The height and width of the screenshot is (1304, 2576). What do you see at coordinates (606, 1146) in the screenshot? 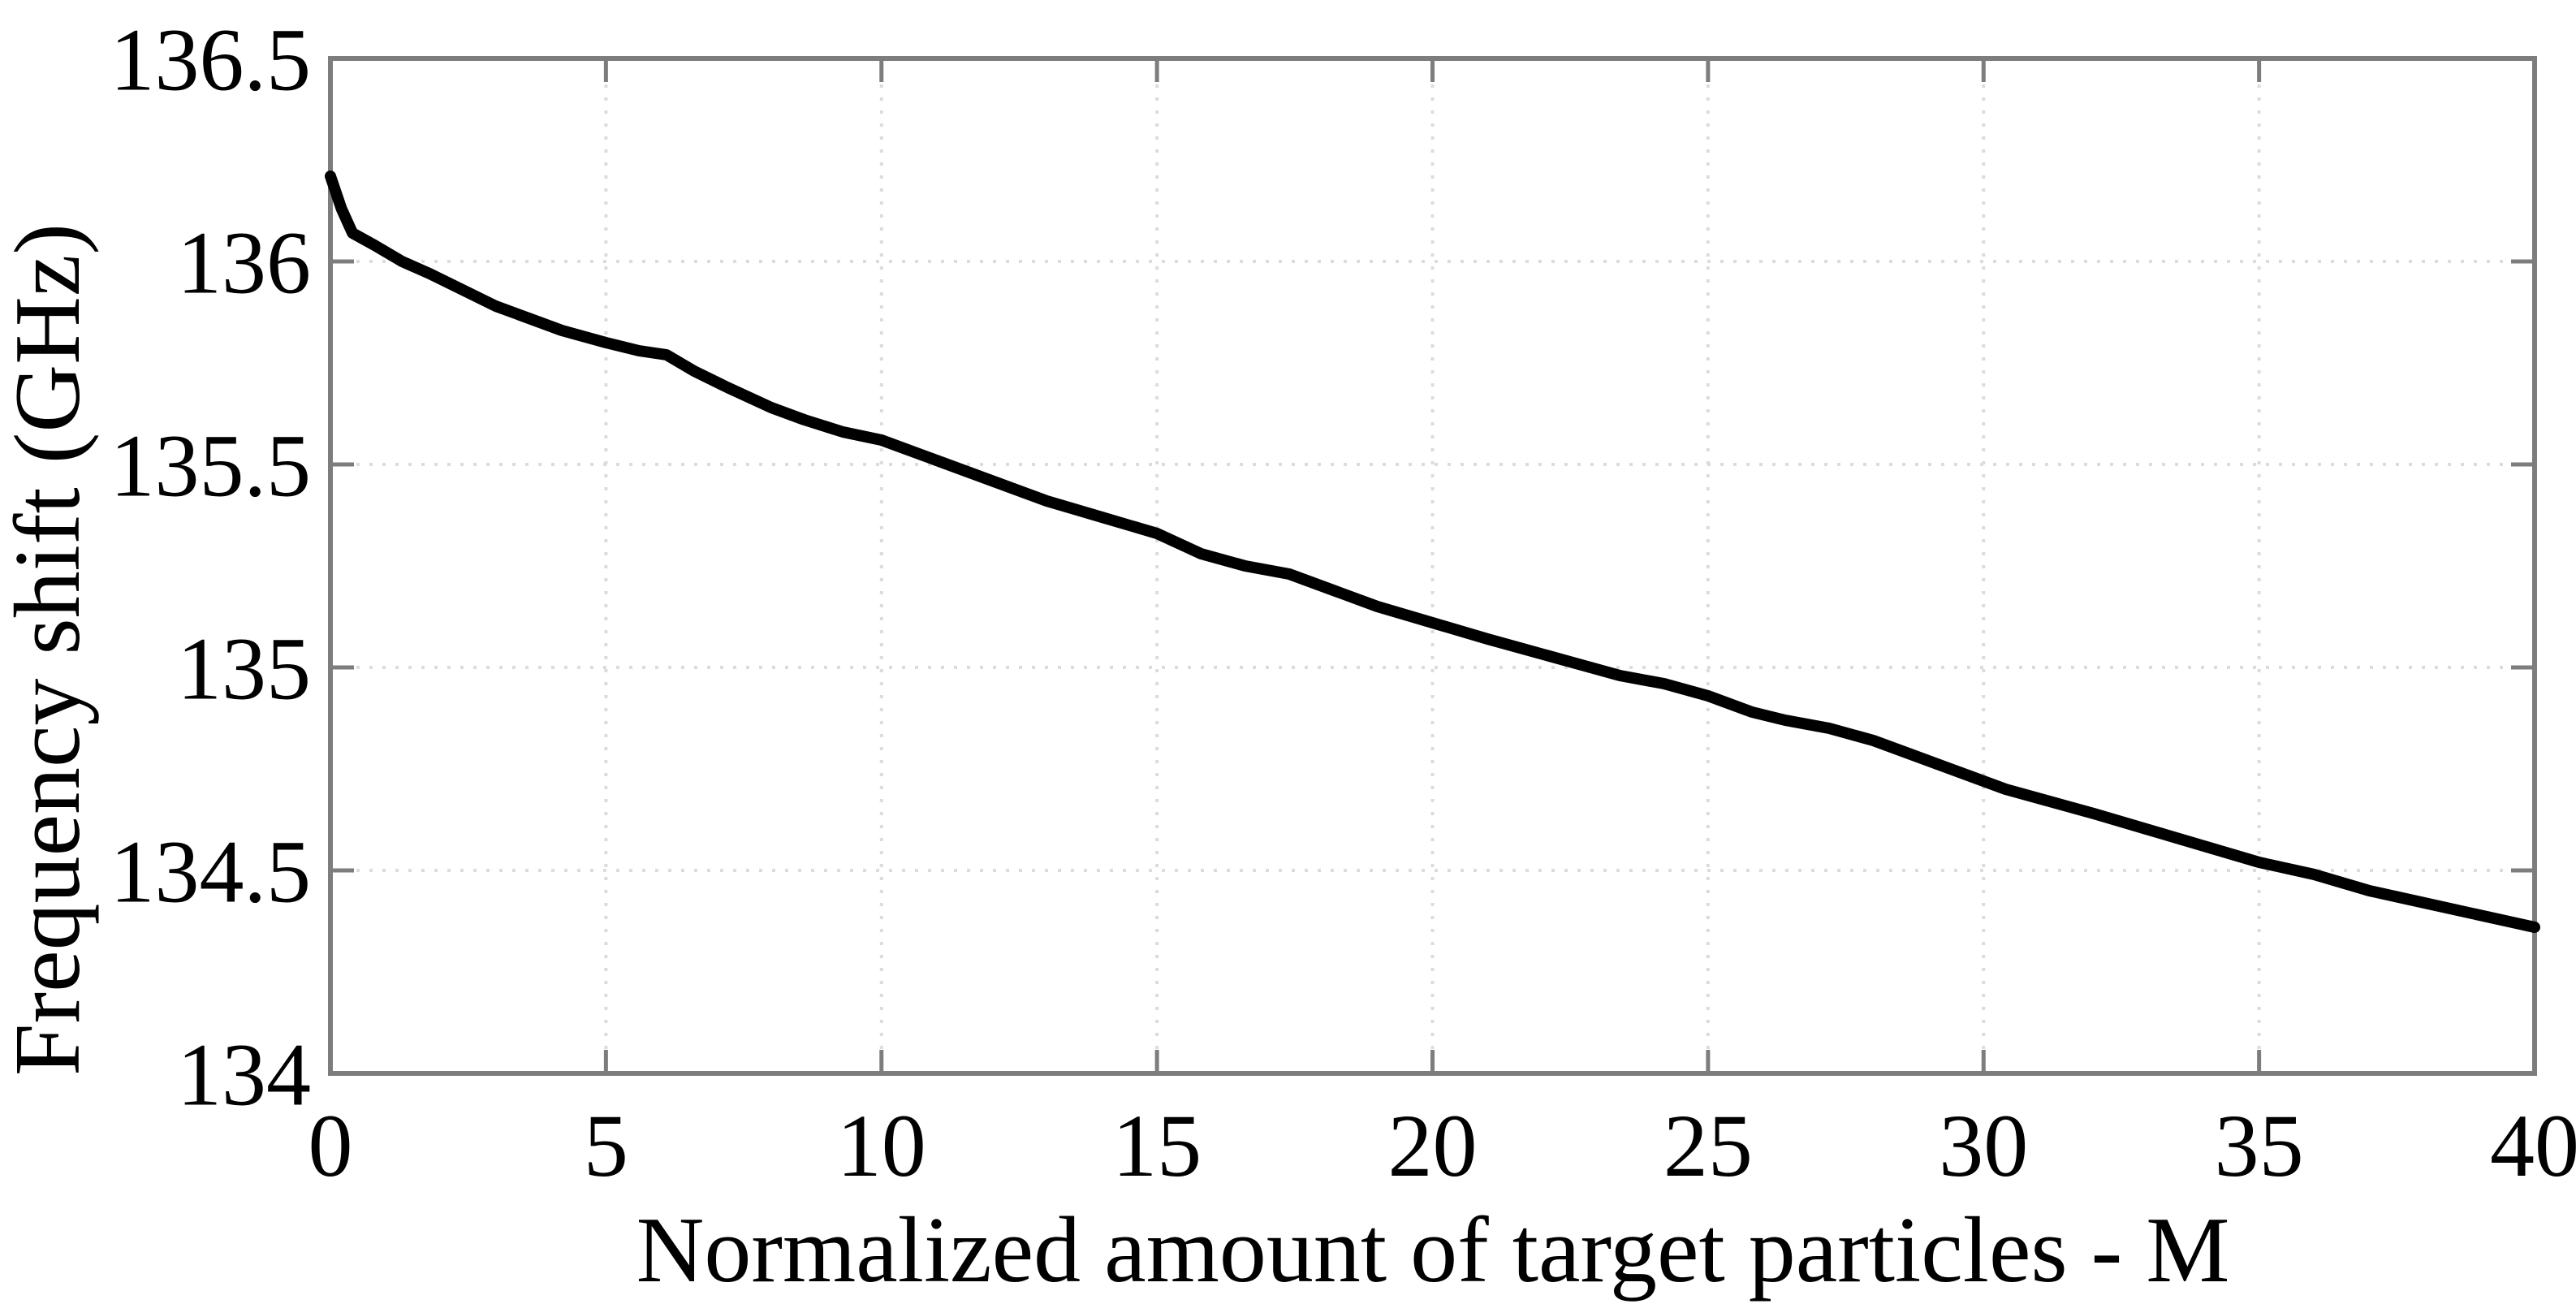
I see `x-tick-label: 5` at bounding box center [606, 1146].